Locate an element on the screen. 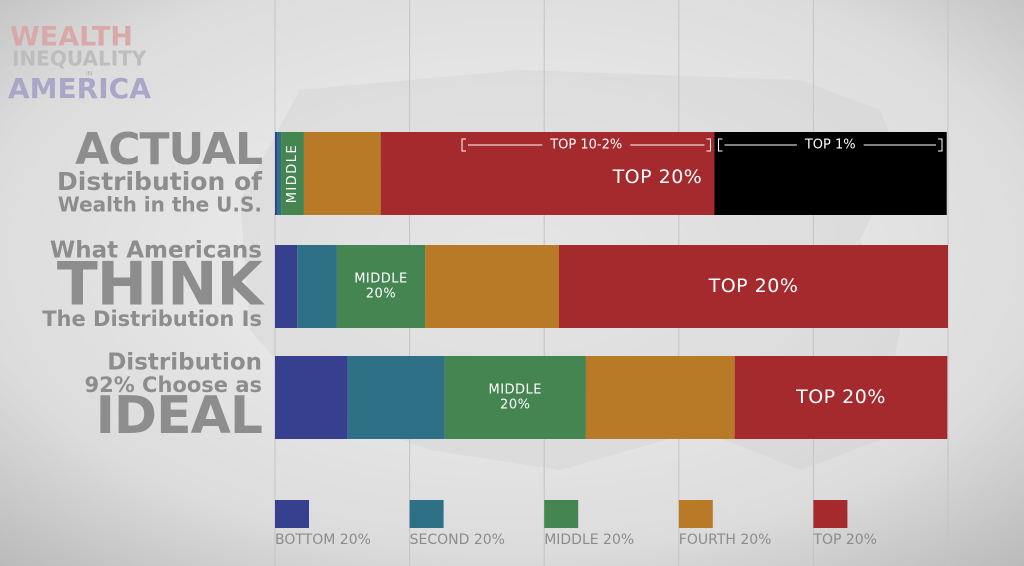 The image size is (1024, 566). row-label: 92% Choose as is located at coordinates (173, 385).